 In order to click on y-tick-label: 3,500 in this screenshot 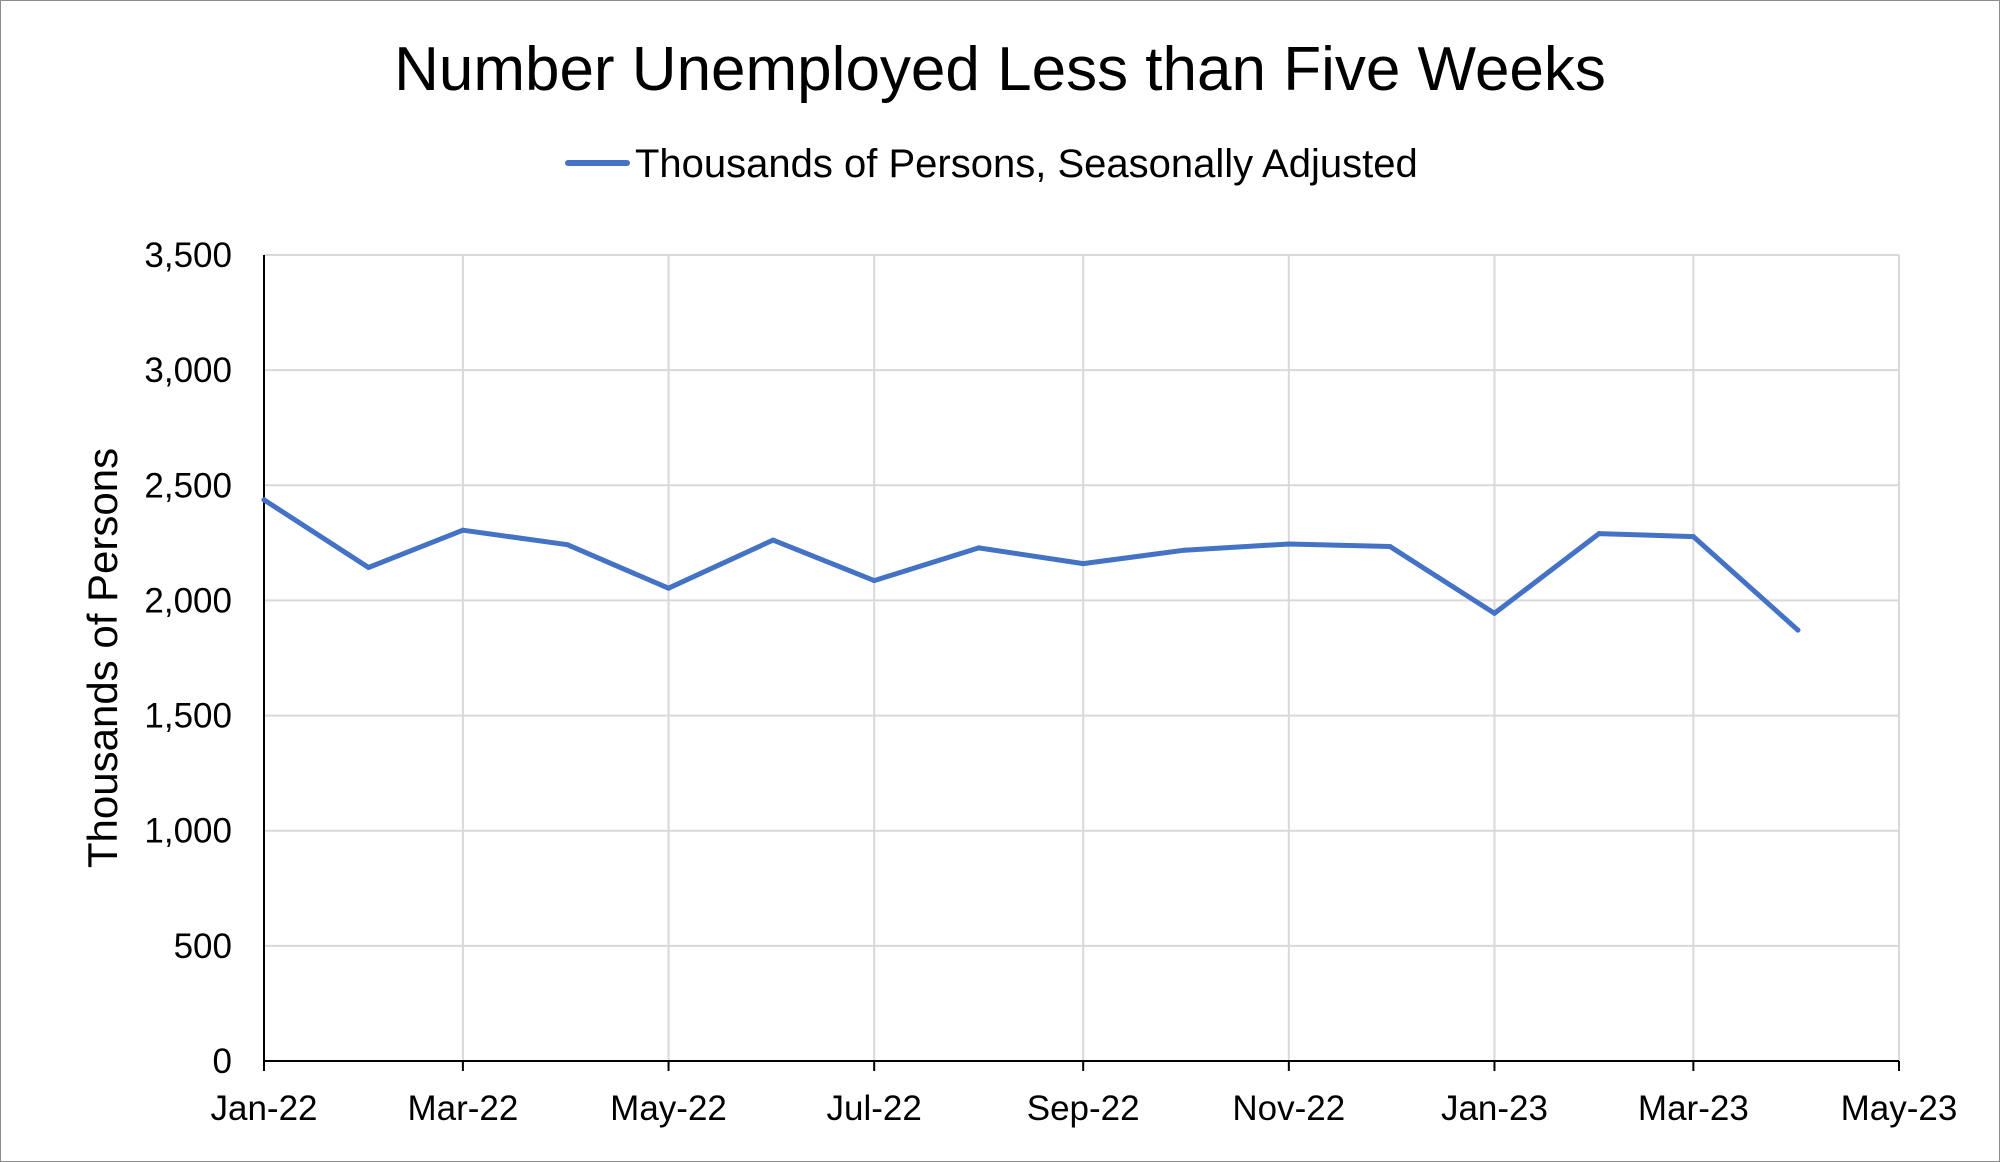, I will do `click(188, 255)`.